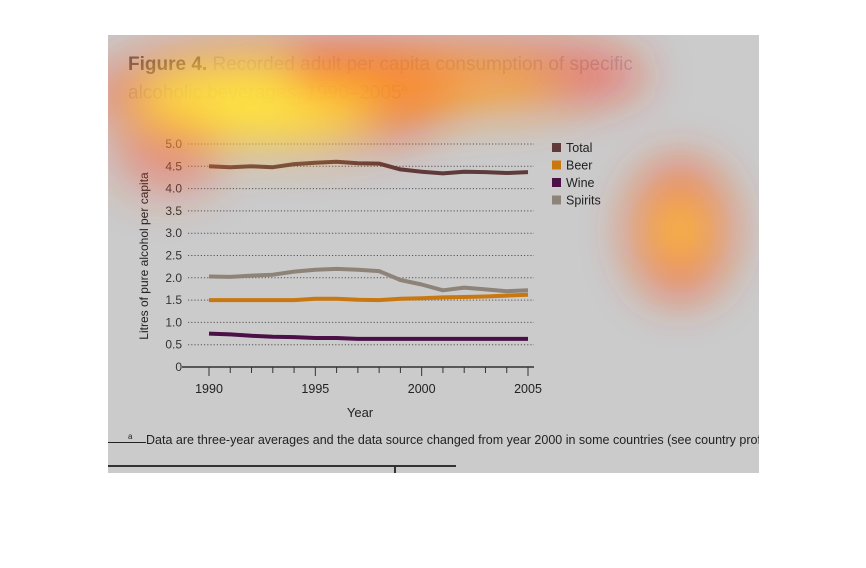 Image resolution: width=866 pixels, height=568 pixels. Describe the element at coordinates (173, 278) in the screenshot. I see `y-tick-label: 2.0` at that location.